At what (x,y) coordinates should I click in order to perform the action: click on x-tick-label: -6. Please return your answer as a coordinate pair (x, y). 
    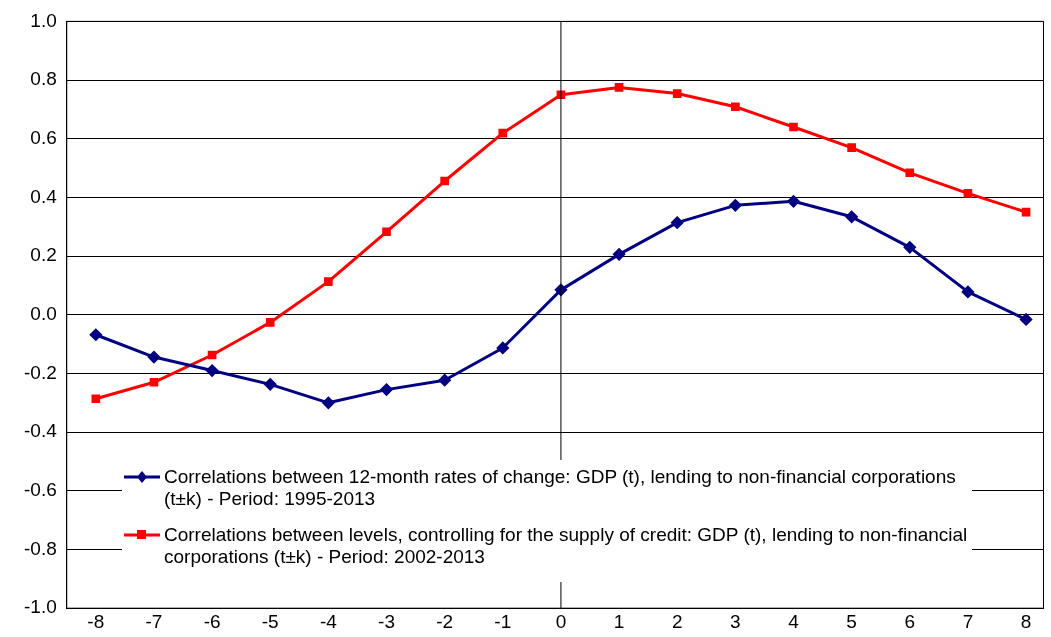
    Looking at the image, I should click on (212, 621).